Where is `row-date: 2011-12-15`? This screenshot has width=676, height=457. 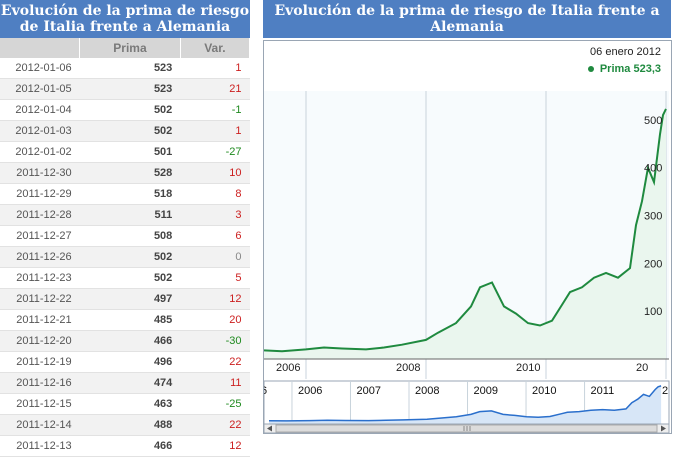 row-date: 2011-12-15 is located at coordinates (40, 404).